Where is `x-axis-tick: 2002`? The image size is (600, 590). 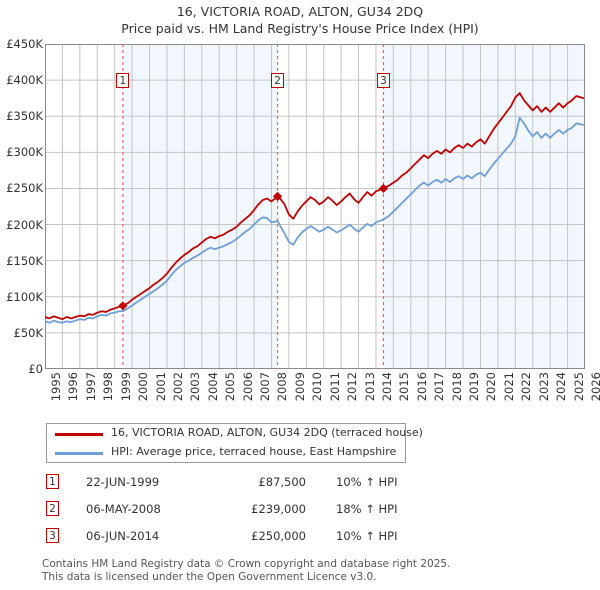
x-axis-tick: 2002 is located at coordinates (177, 387).